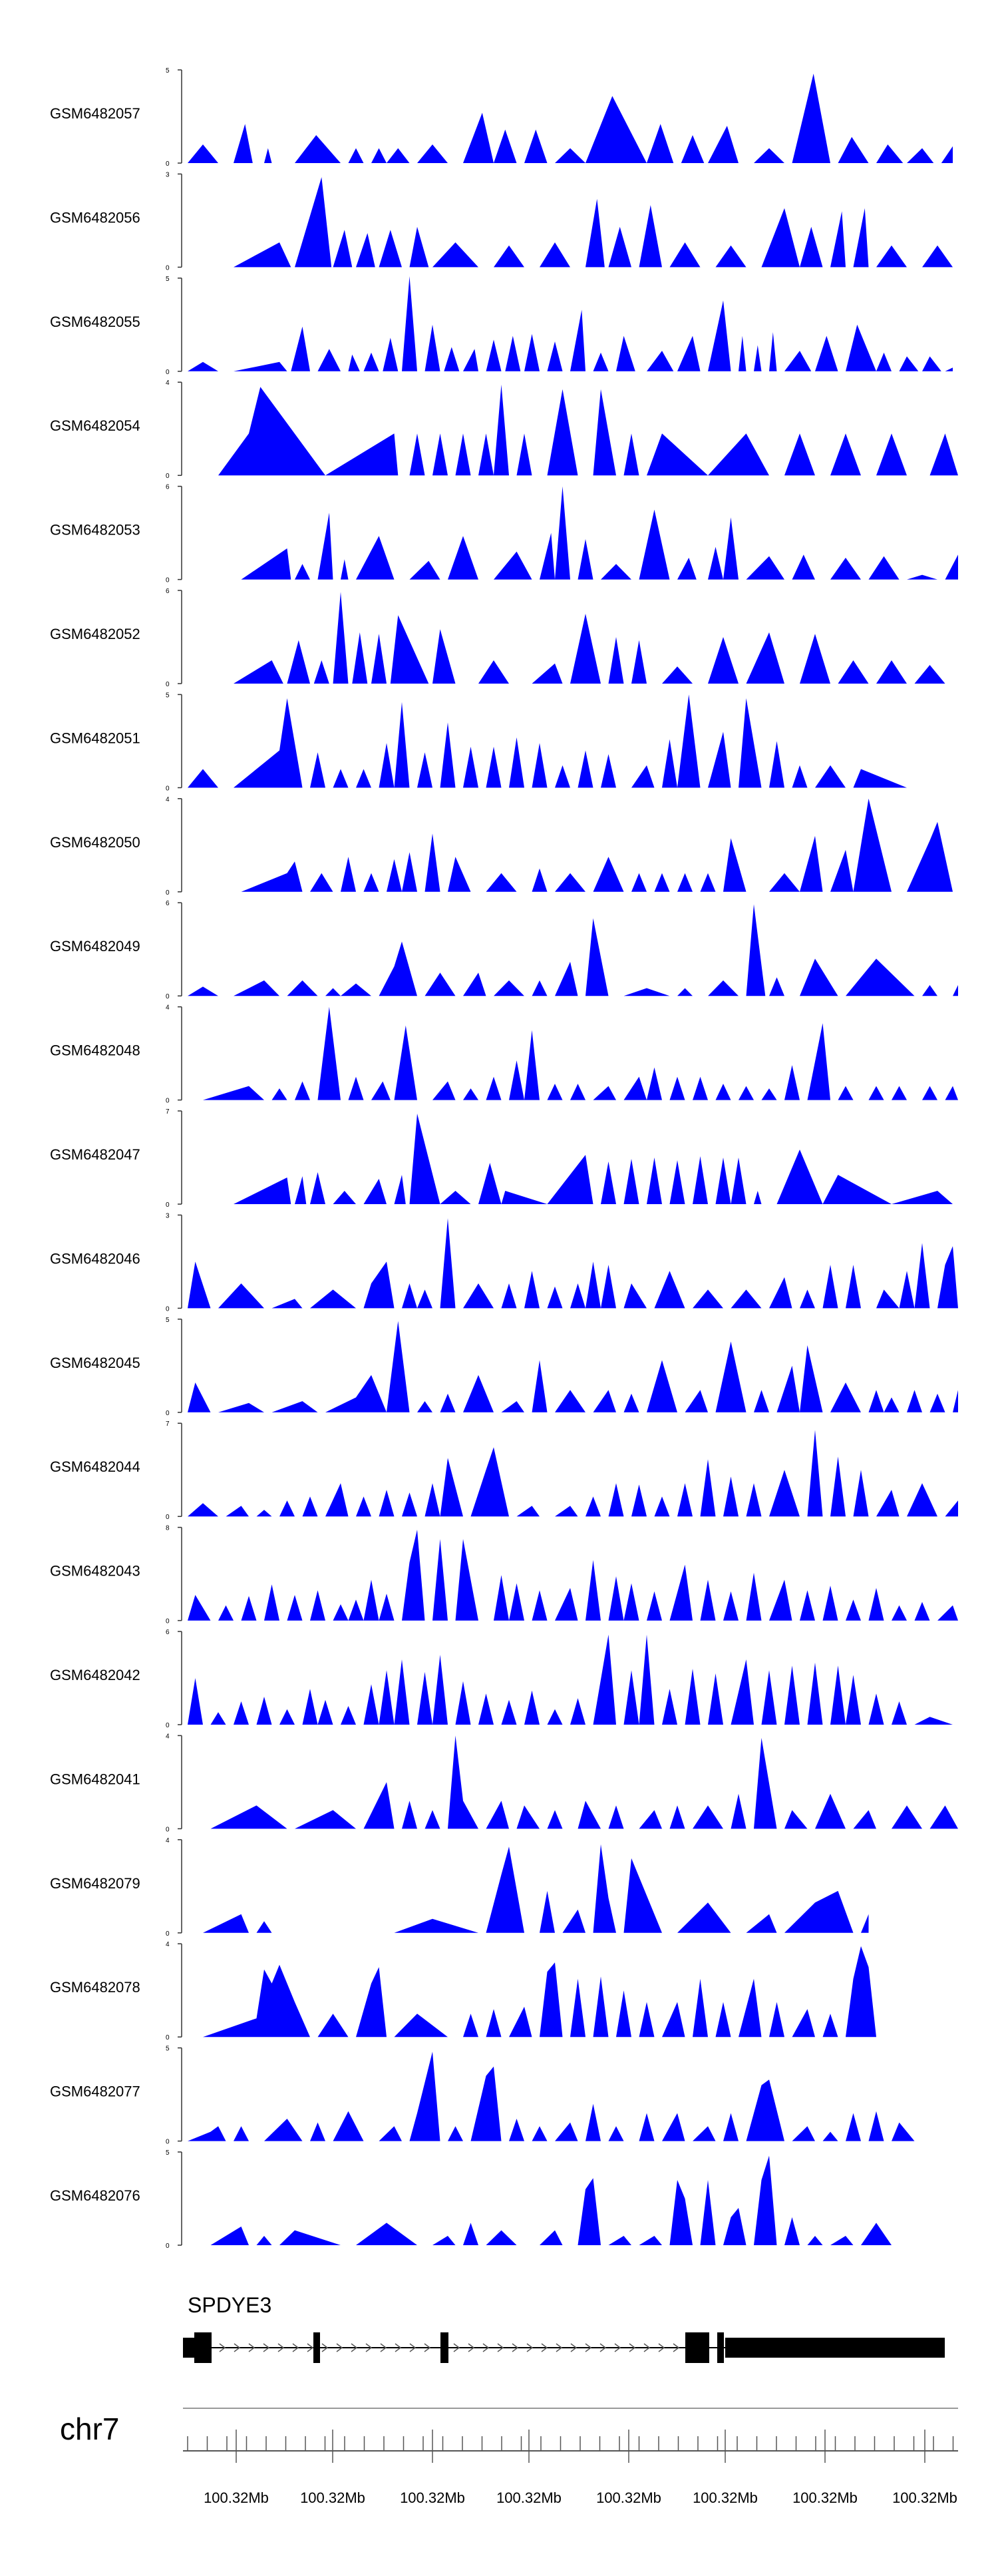 This screenshot has height=2576, width=998. What do you see at coordinates (168, 1528) in the screenshot?
I see `y-tick-label-max: 8` at bounding box center [168, 1528].